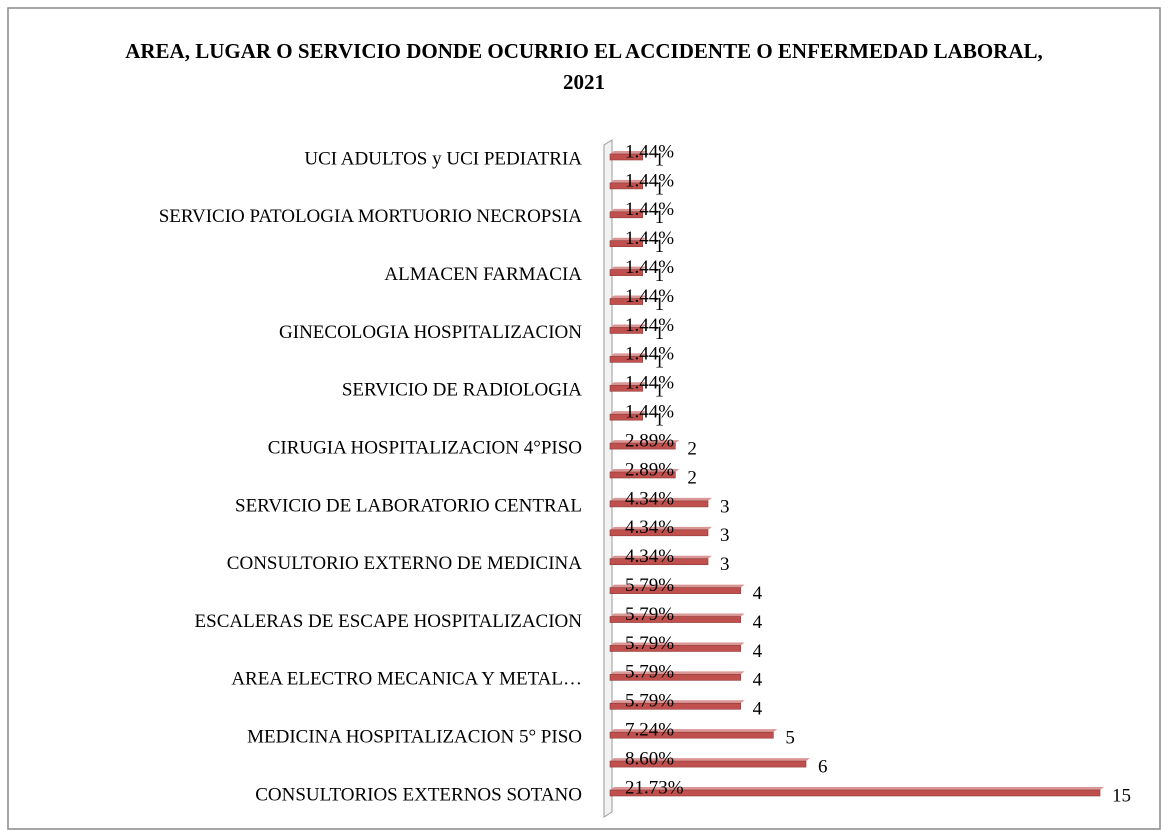 Image resolution: width=1168 pixels, height=837 pixels. I want to click on value-label: 15, so click(1121, 795).